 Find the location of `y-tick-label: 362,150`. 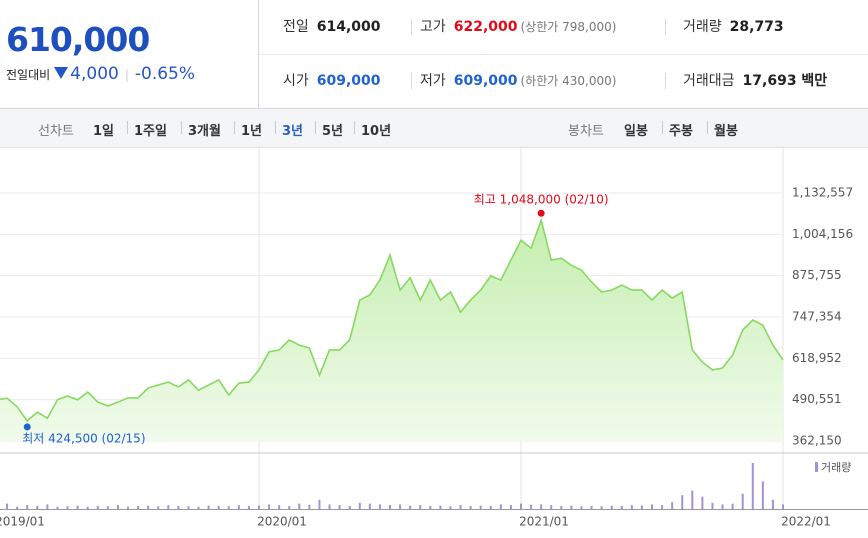

y-tick-label: 362,150 is located at coordinates (817, 441).